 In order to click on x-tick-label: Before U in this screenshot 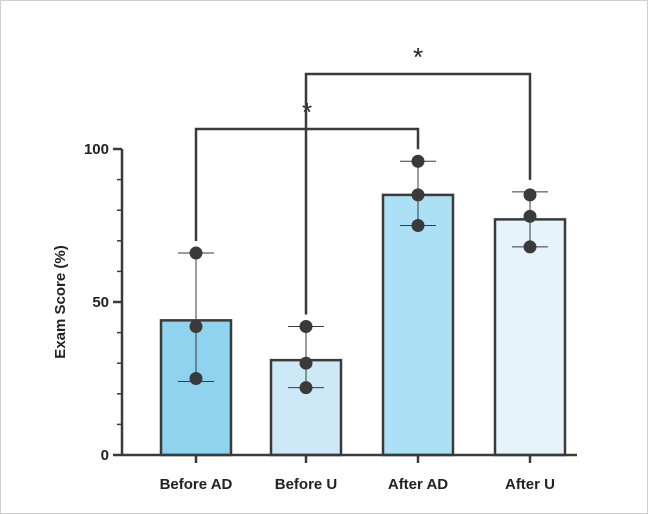, I will do `click(306, 484)`.